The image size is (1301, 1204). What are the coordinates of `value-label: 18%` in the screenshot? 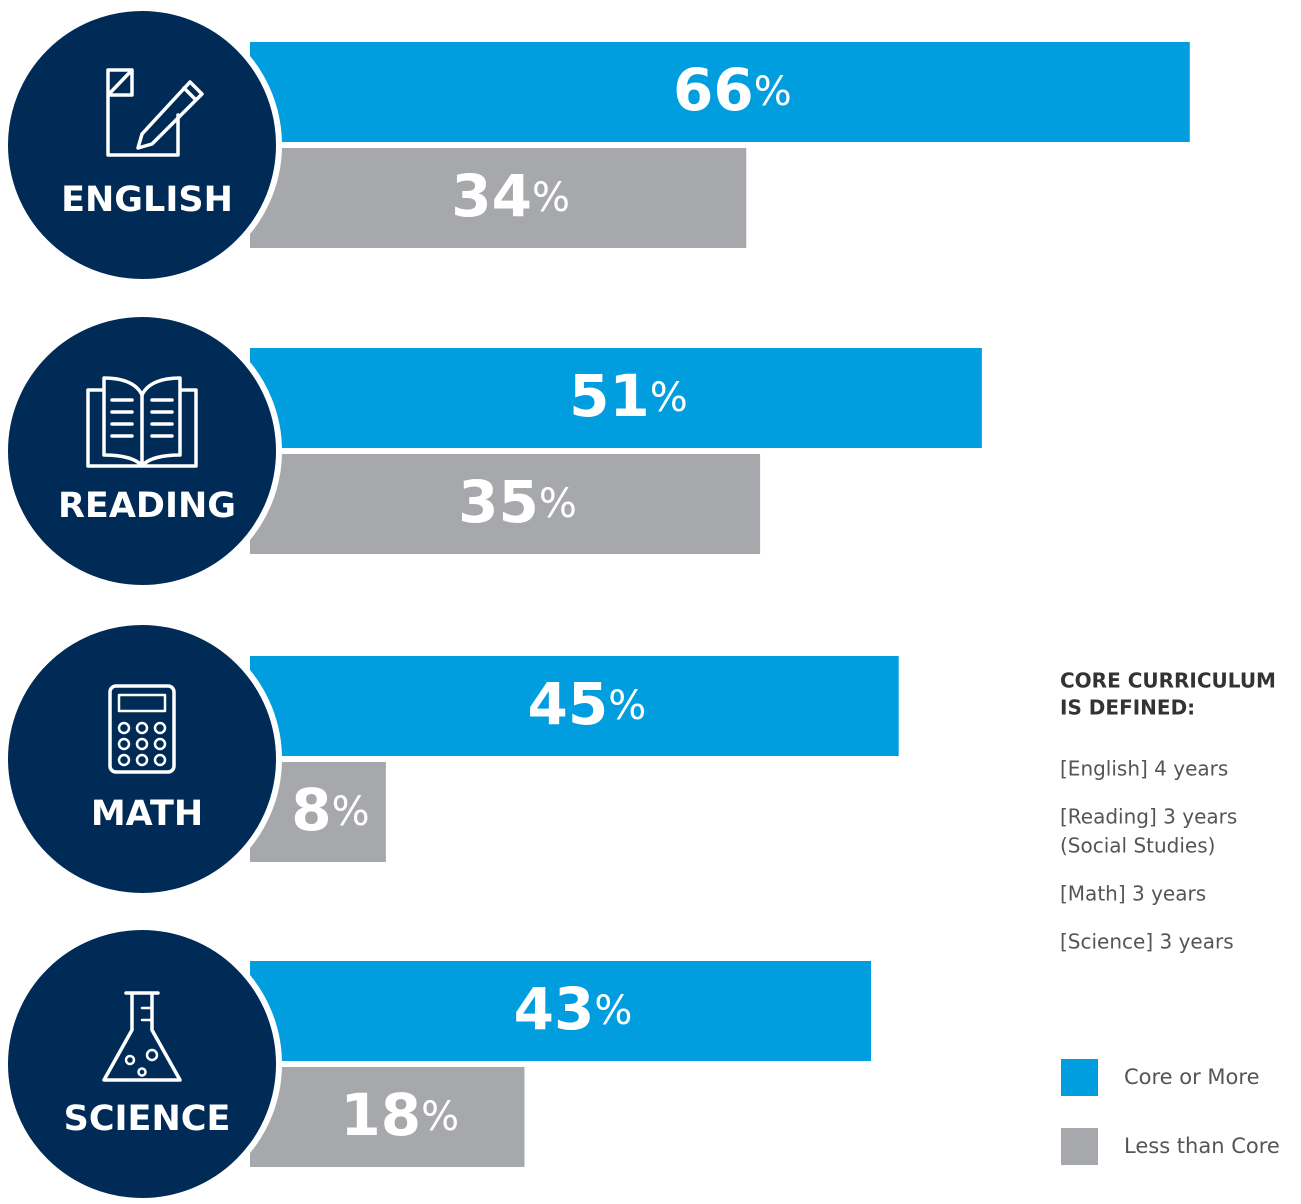 It's located at (399, 1115).